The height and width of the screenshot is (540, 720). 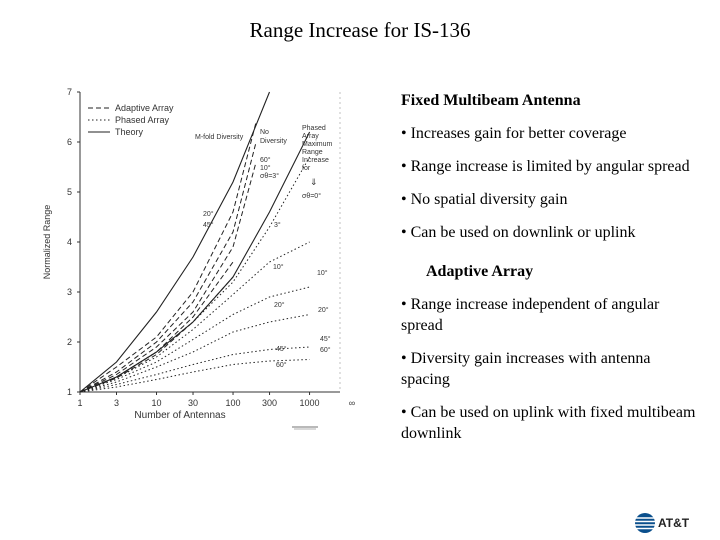 I want to click on bottom-scribble, so click(x=305, y=428).